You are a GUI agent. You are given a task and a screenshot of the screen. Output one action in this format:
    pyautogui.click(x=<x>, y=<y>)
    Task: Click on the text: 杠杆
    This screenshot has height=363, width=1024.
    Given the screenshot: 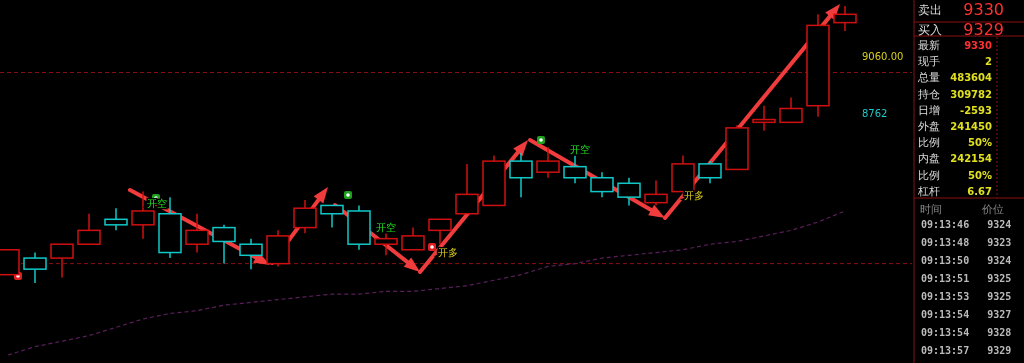 What is the action you would take?
    pyautogui.click(x=928, y=191)
    